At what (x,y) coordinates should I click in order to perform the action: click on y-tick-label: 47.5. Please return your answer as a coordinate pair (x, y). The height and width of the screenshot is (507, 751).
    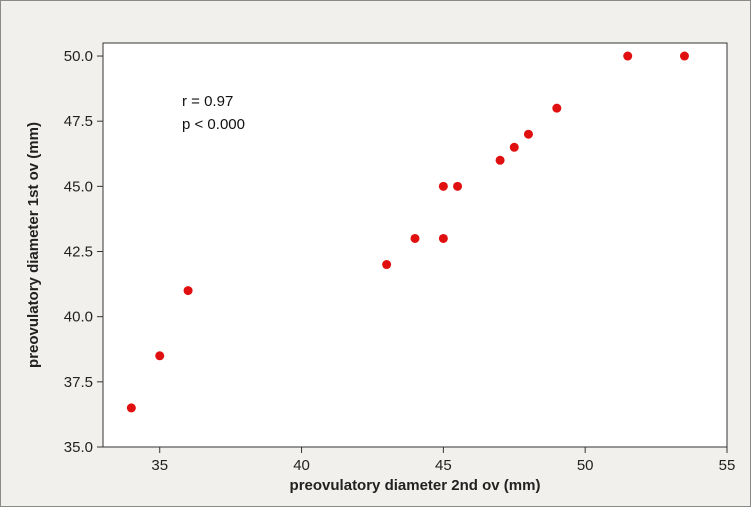
    Looking at the image, I should click on (78, 121).